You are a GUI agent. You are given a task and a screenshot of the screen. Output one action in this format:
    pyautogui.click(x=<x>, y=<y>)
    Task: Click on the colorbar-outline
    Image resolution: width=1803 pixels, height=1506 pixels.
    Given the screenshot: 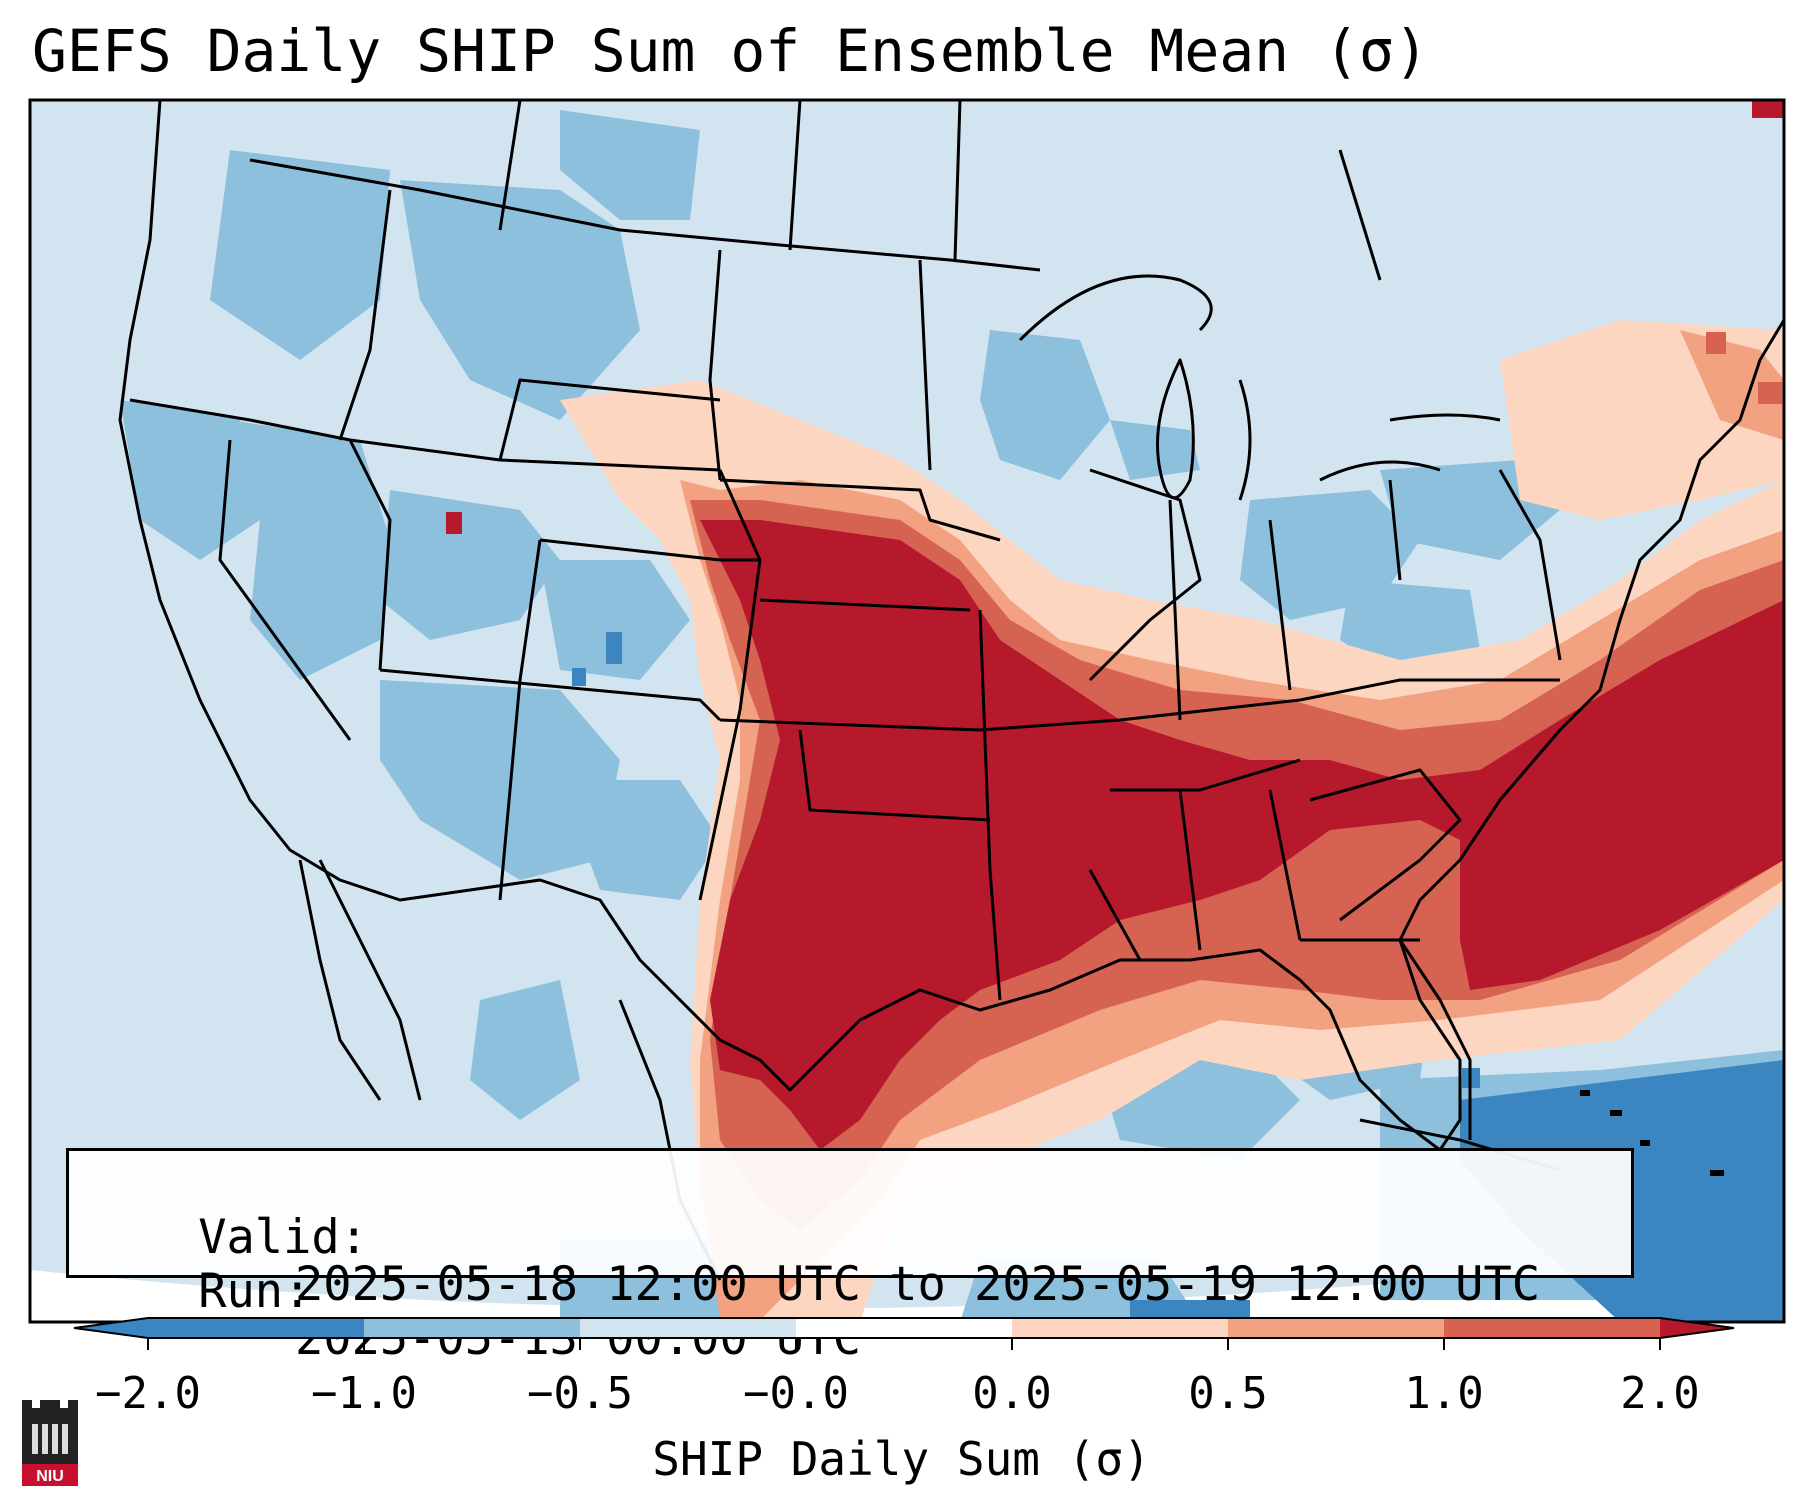 What is the action you would take?
    pyautogui.click(x=904, y=1328)
    